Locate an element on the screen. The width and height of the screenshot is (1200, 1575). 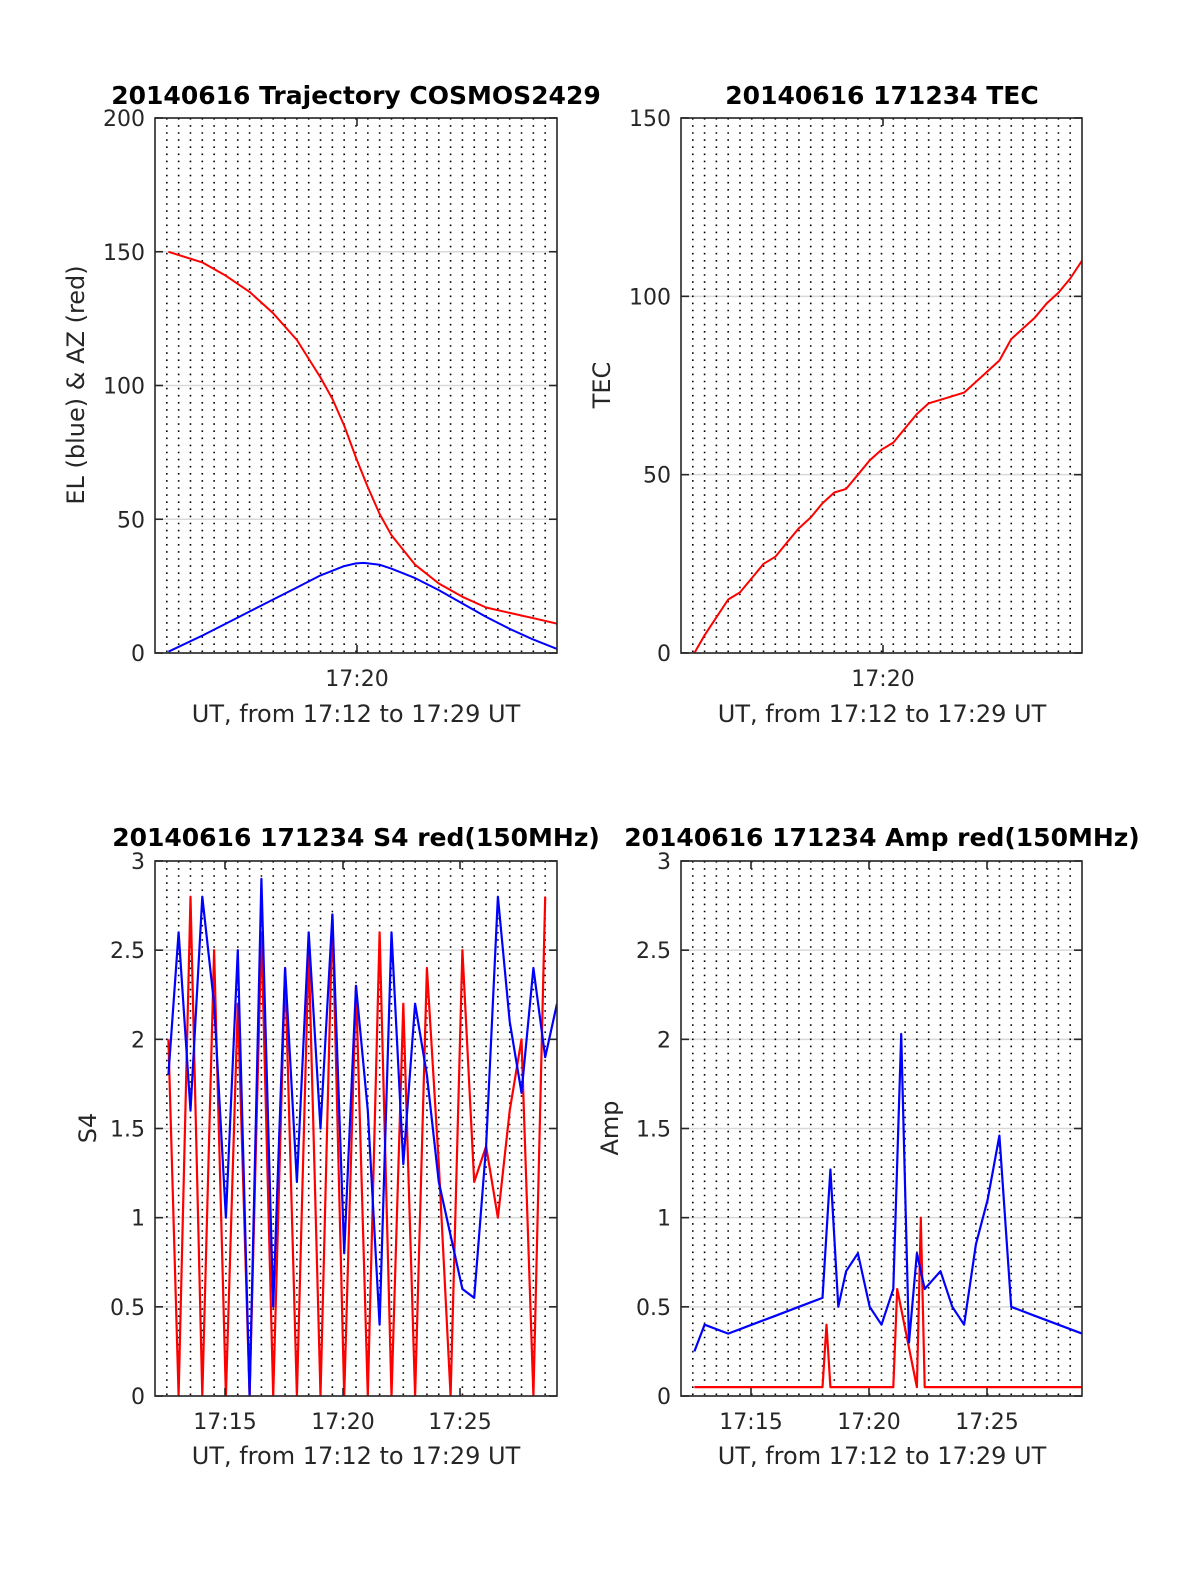
trajectory-grid is located at coordinates (356, 385).